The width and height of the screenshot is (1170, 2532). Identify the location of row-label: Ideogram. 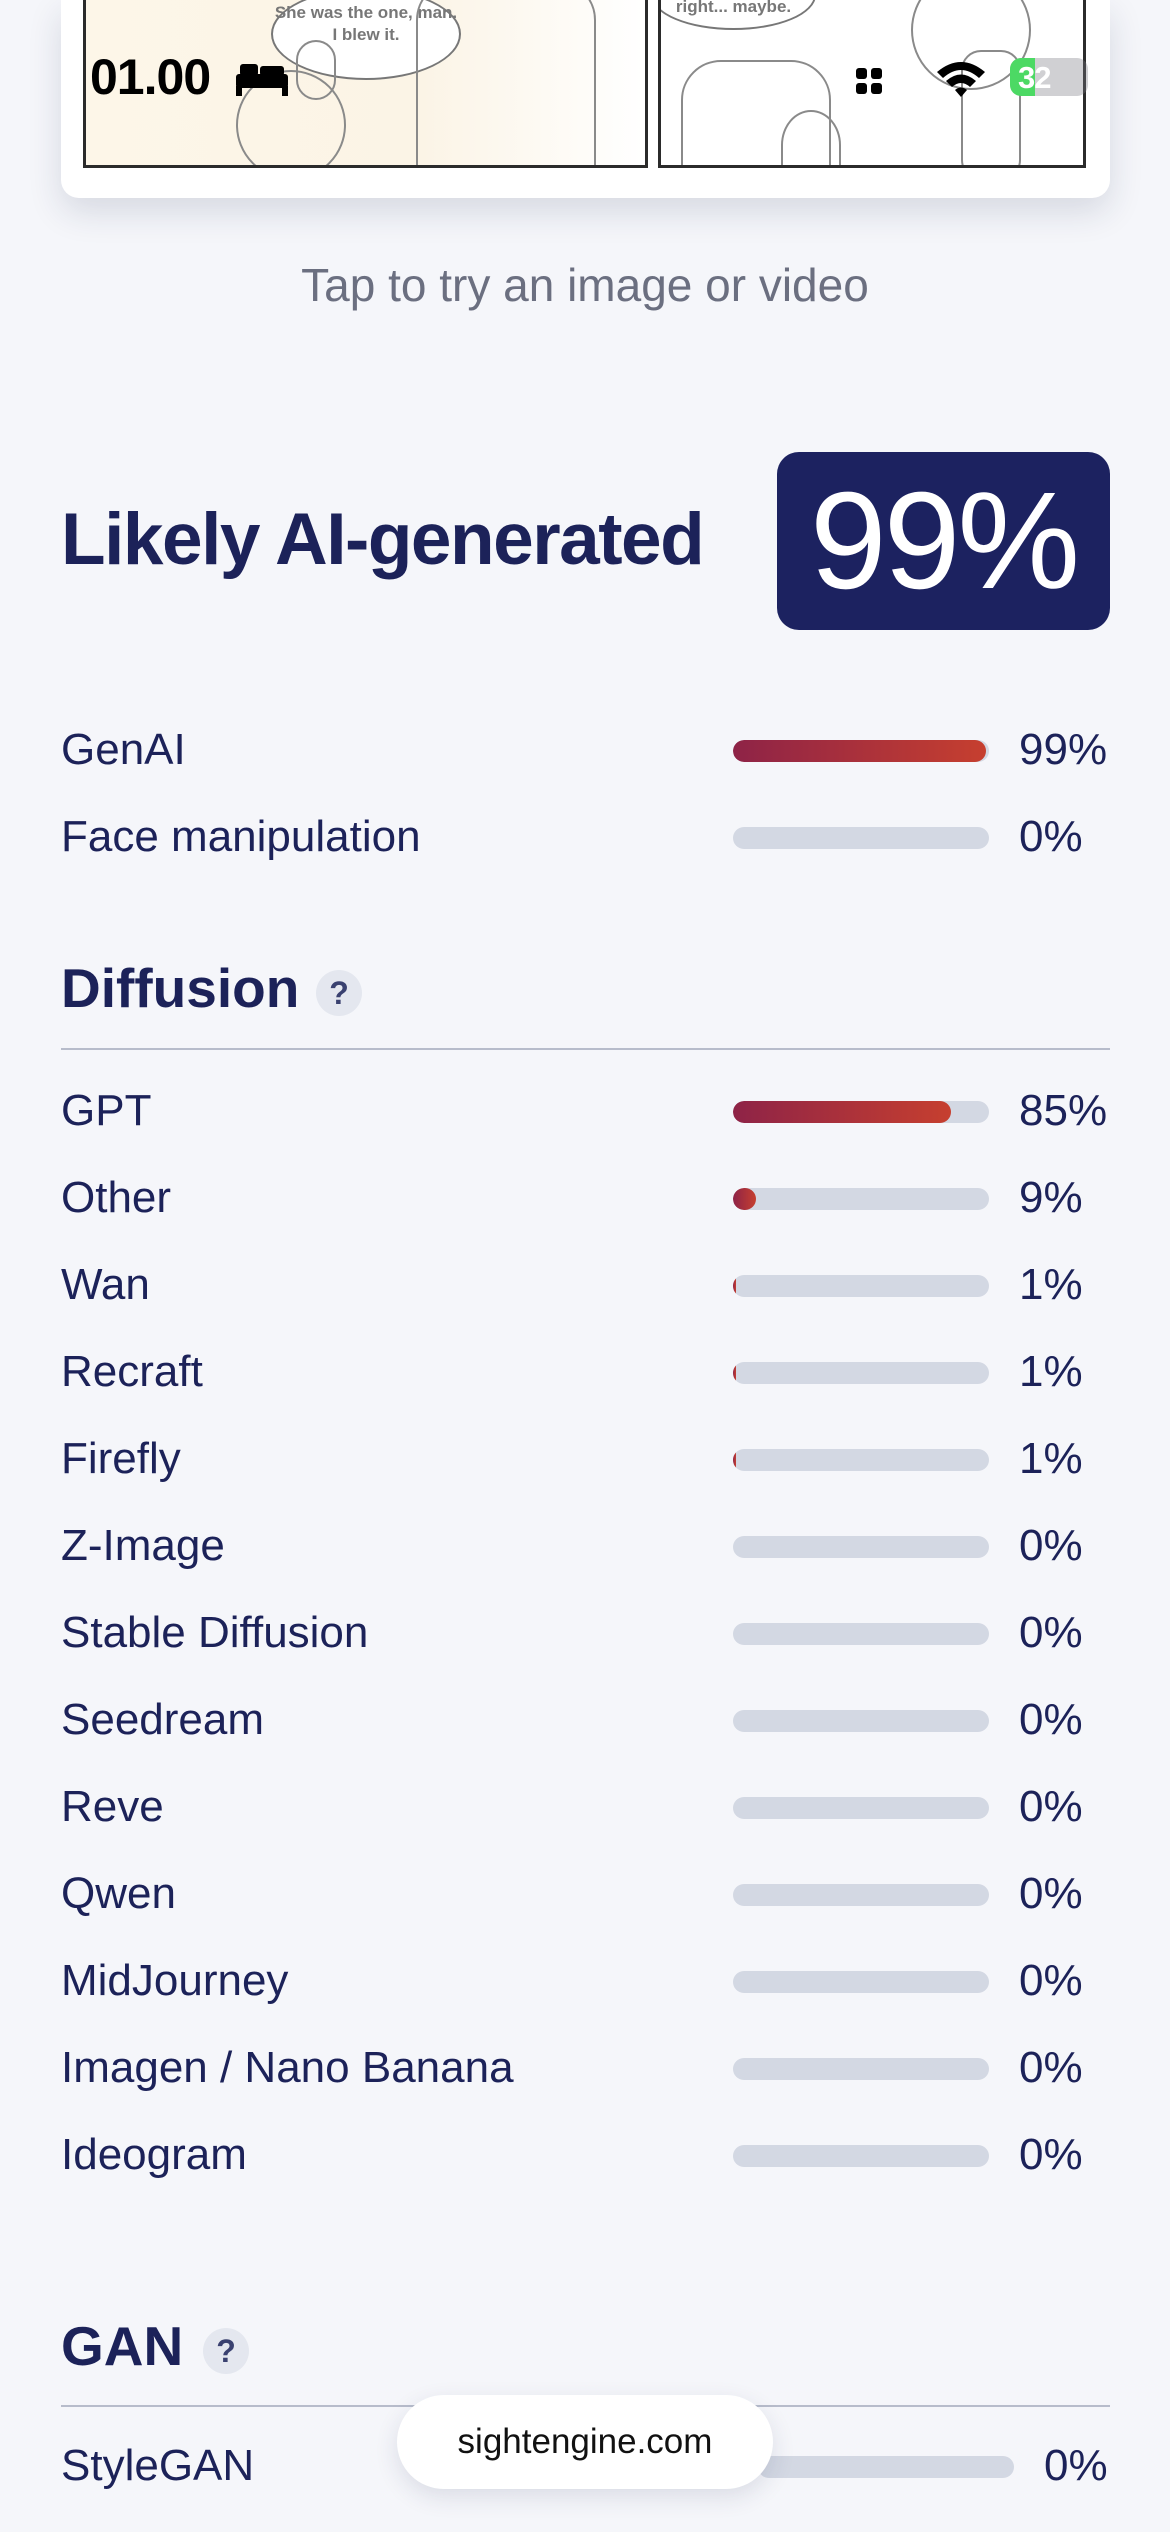
(154, 2154).